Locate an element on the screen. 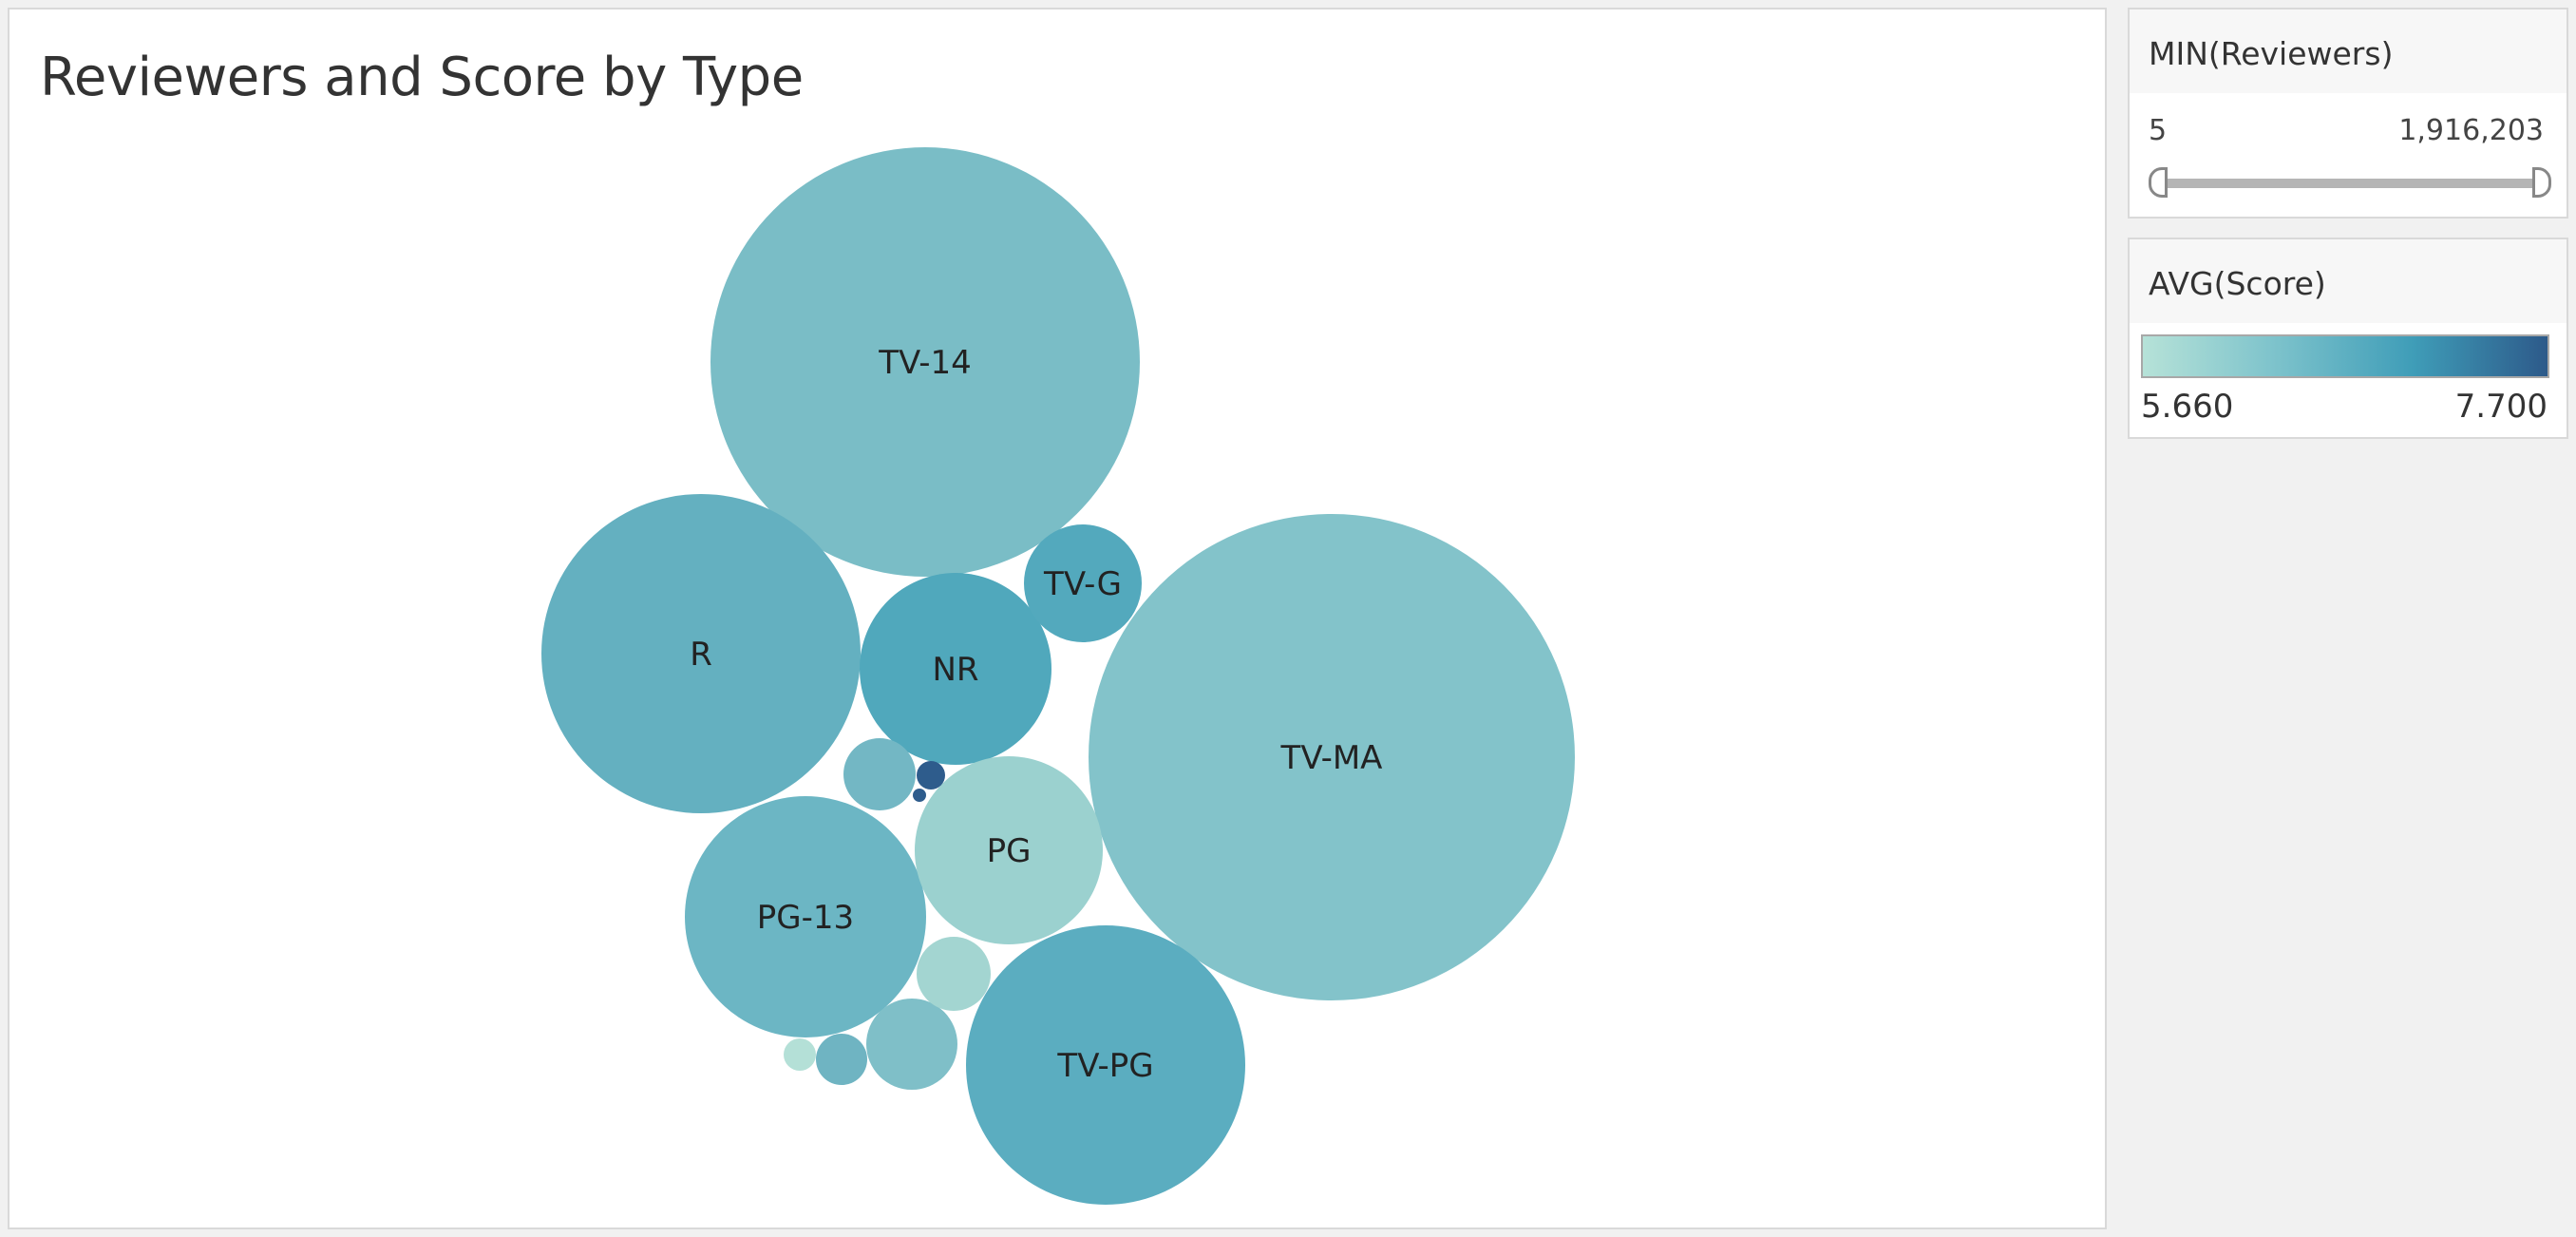 The width and height of the screenshot is (2576, 1237). bubble-label-tv-pg: TV-PG is located at coordinates (1104, 1066).